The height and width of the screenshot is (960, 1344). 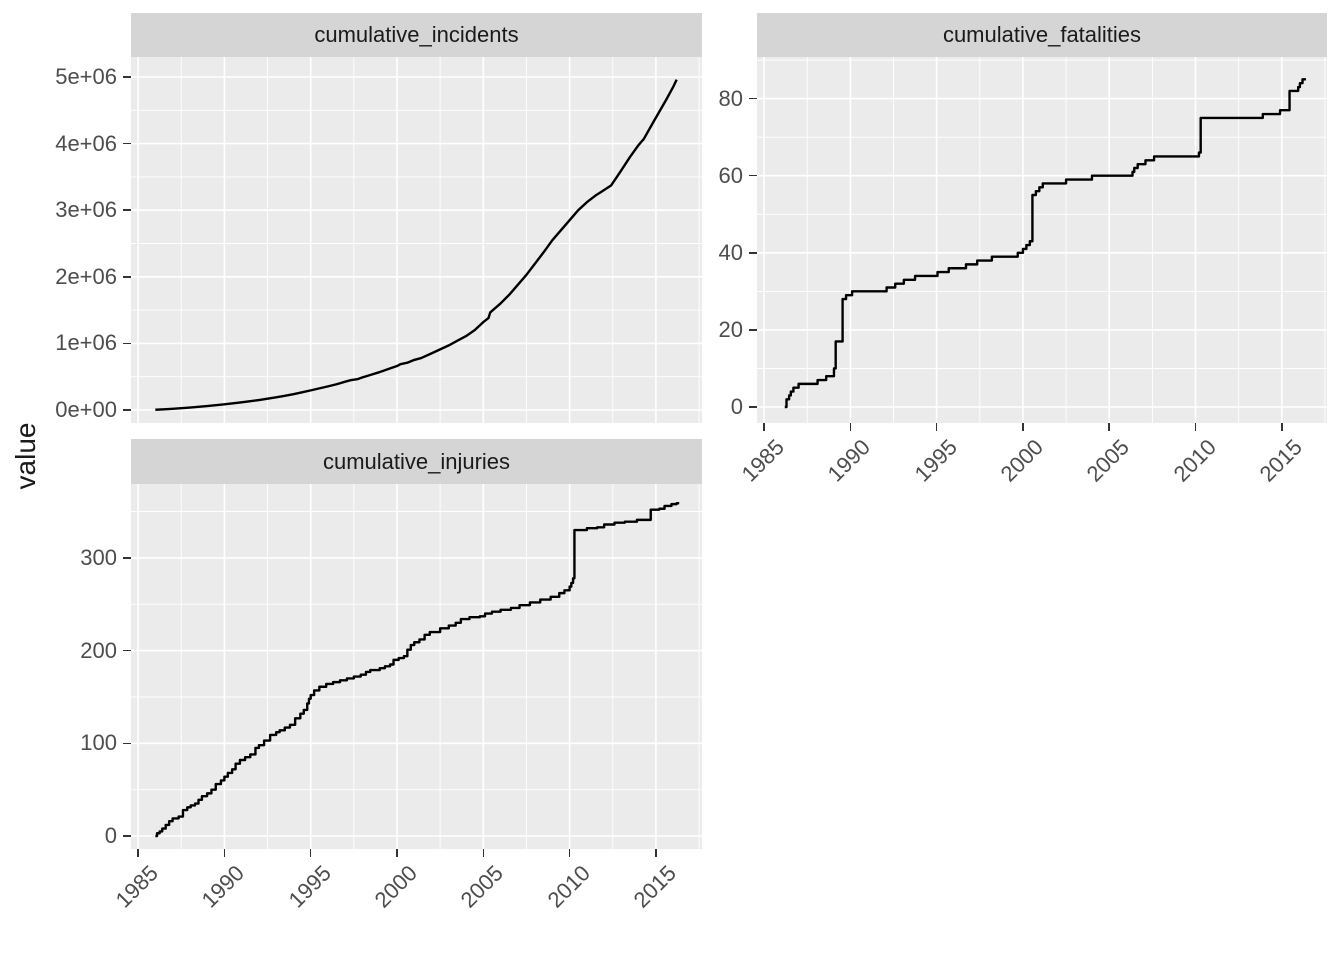 What do you see at coordinates (730, 329) in the screenshot?
I see `y-tick-label: 20` at bounding box center [730, 329].